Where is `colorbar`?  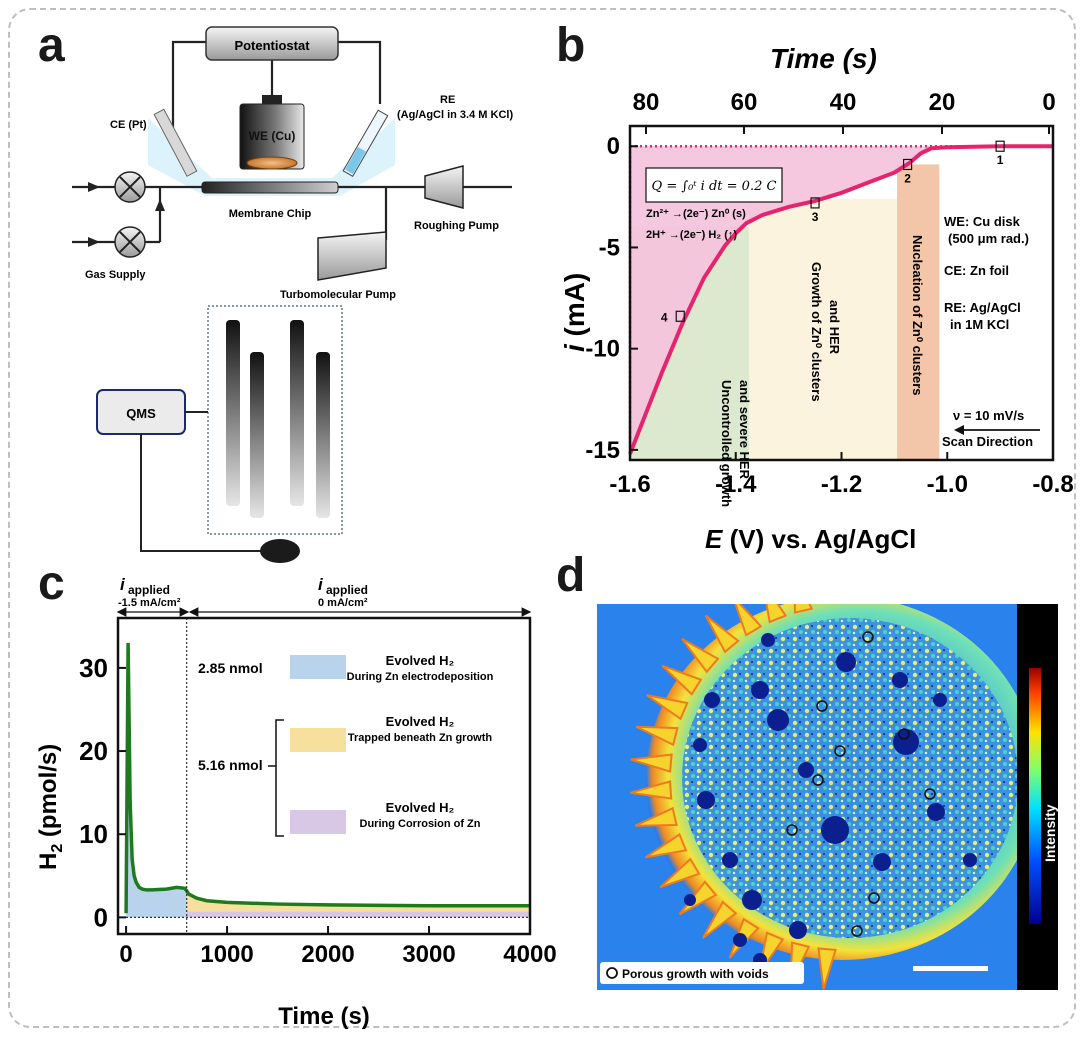 colorbar is located at coordinates (1035, 796).